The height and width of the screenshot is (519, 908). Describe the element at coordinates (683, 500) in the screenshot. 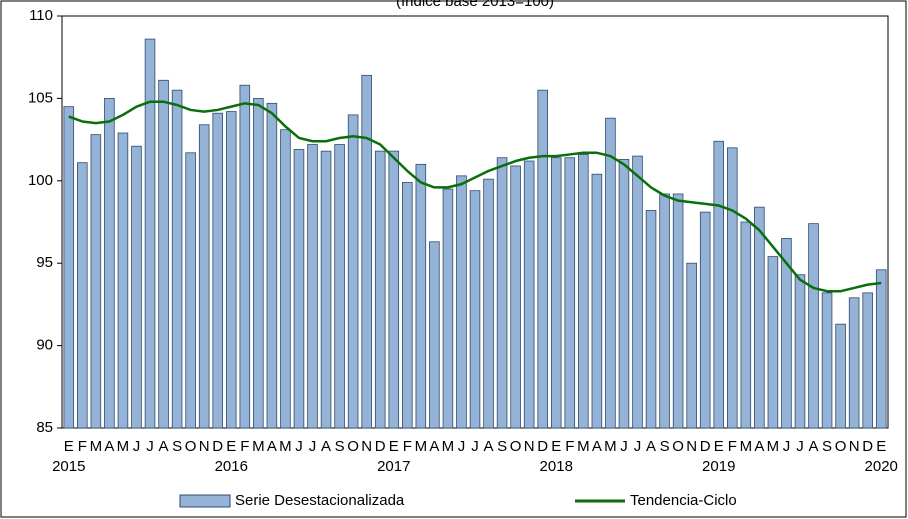

I see `legend-label: Tendencia-Ciclo` at that location.